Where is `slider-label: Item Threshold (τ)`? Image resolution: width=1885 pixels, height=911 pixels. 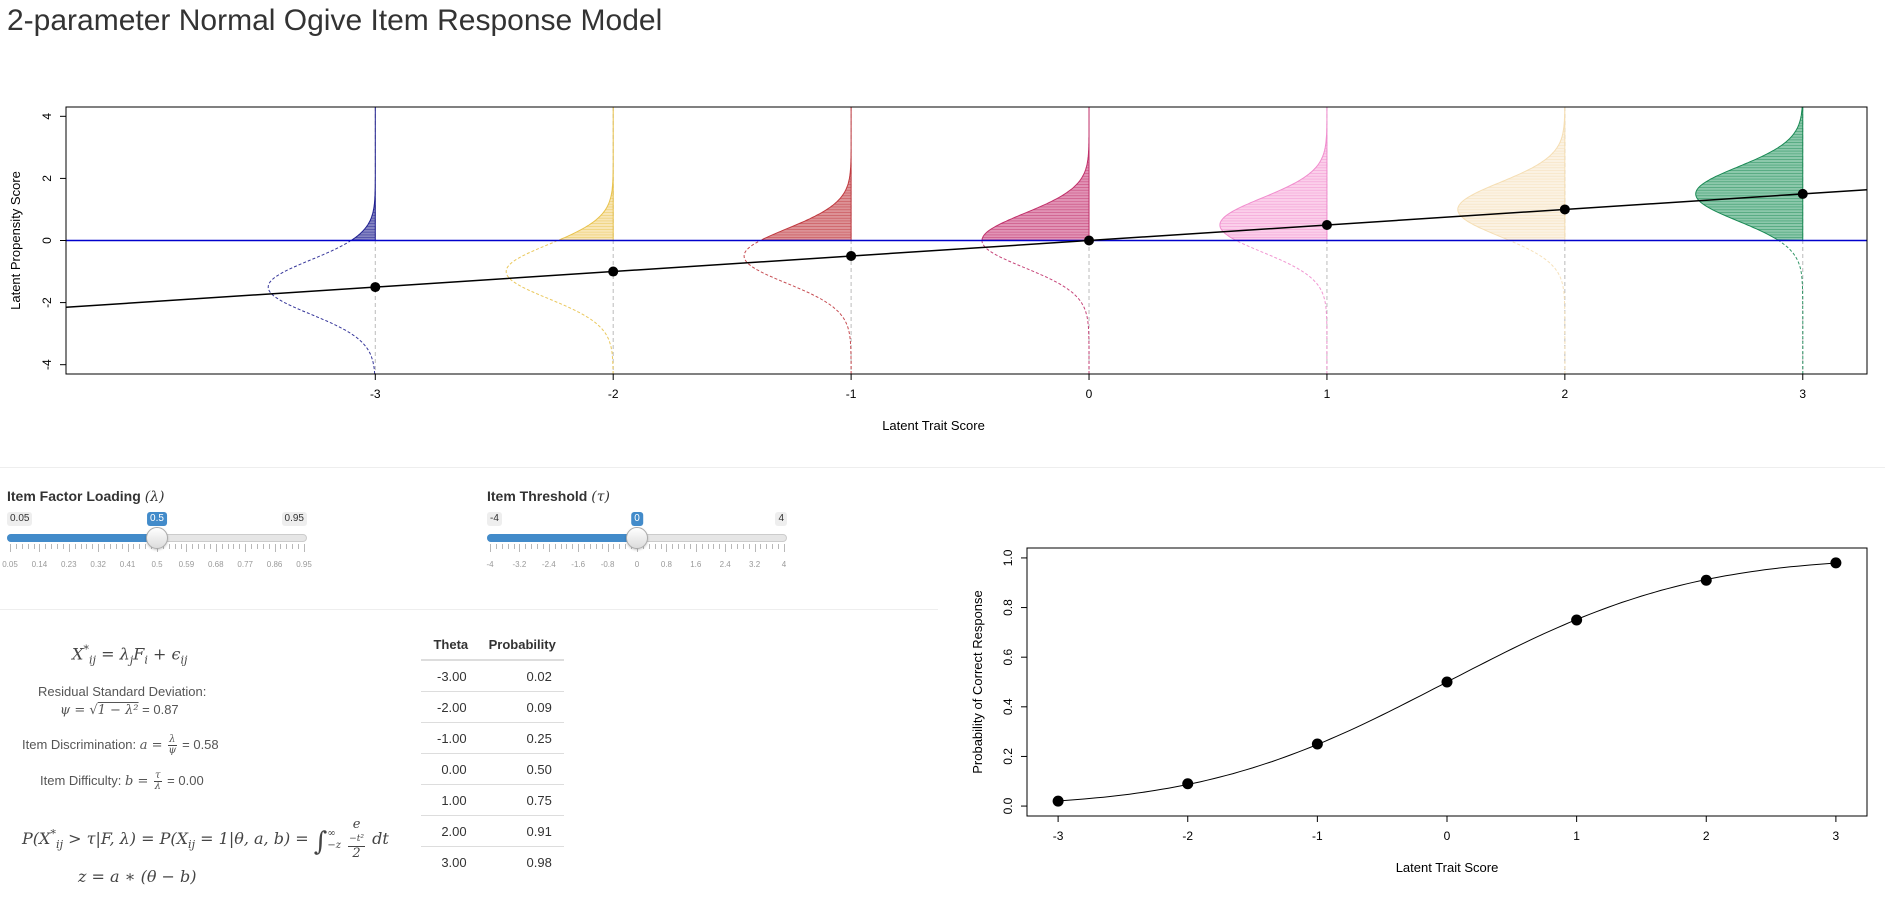 slider-label: Item Threshold (τ) is located at coordinates (548, 496).